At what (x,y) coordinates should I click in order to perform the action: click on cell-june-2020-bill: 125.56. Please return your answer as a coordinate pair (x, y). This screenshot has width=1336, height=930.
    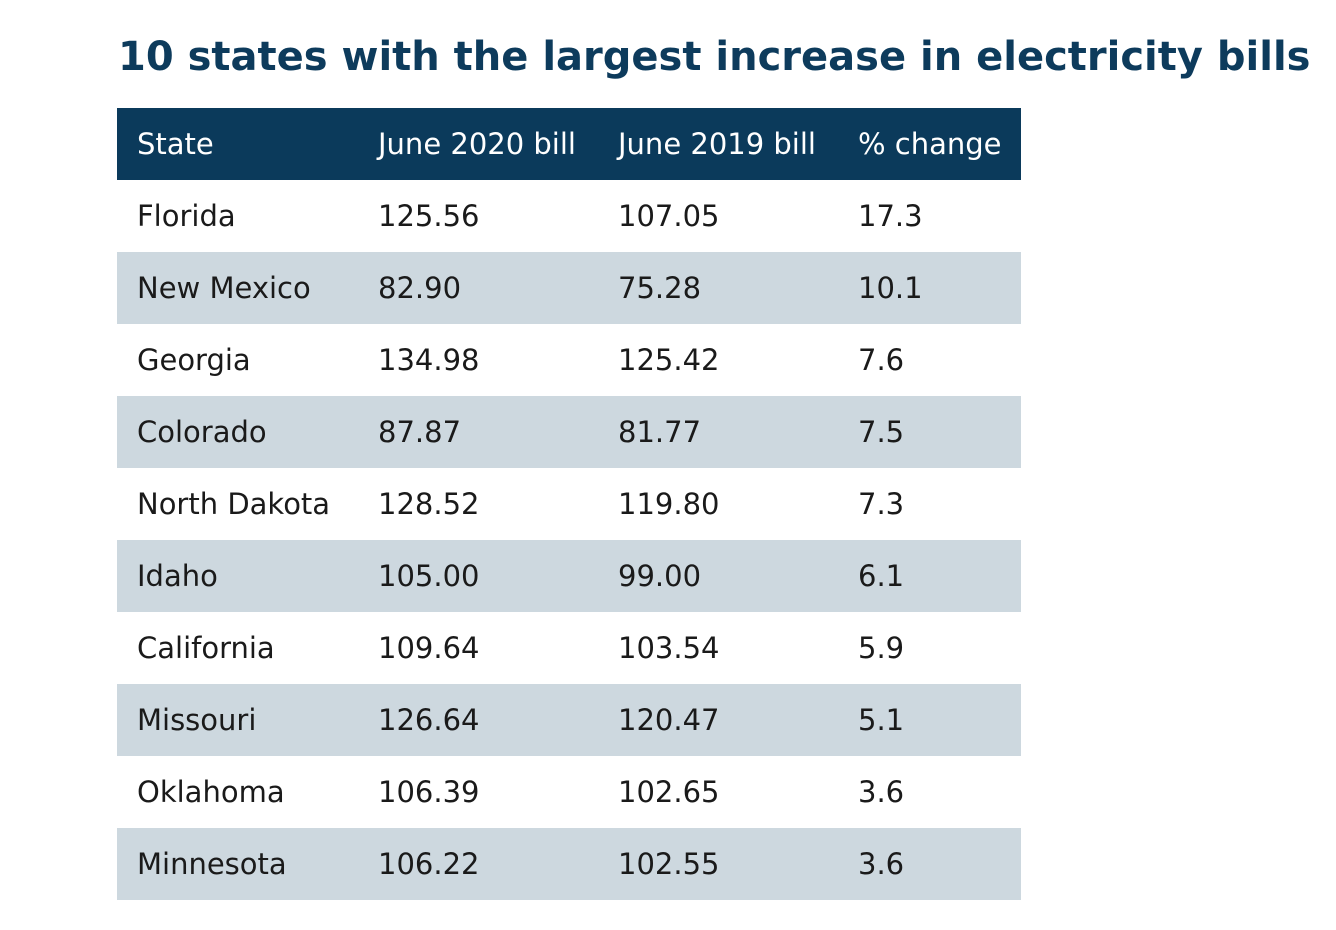
    Looking at the image, I should click on (478, 216).